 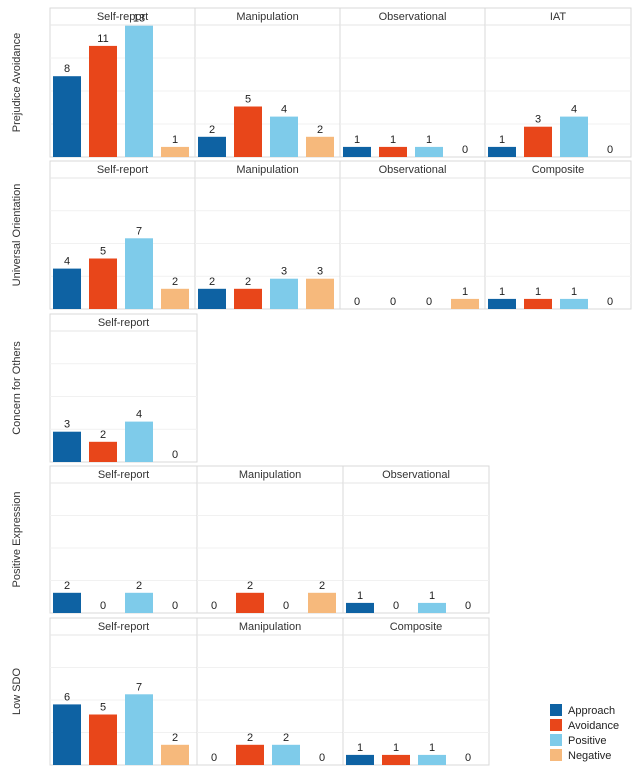 I want to click on facet-panel: Observational 0 0 0 1, so click(x=412, y=235).